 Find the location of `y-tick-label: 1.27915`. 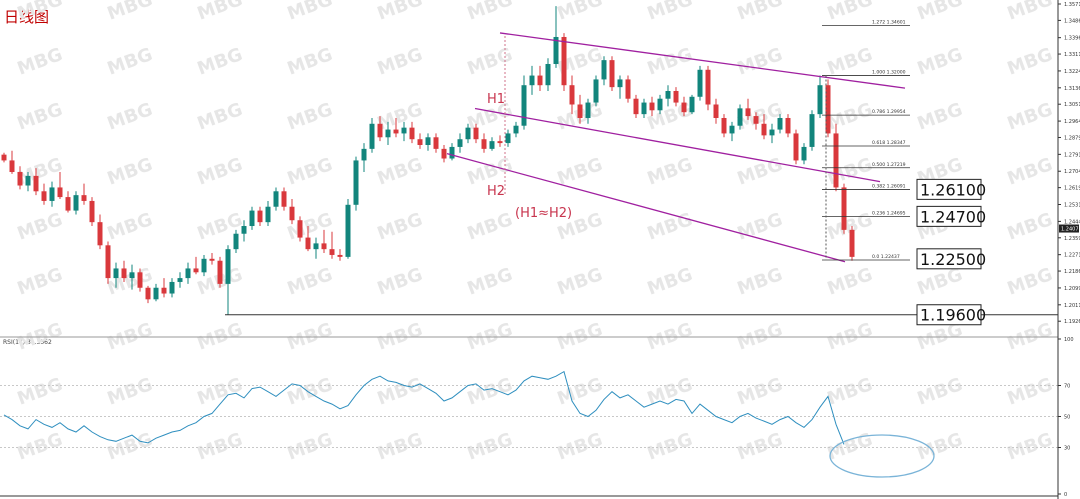

y-tick-label: 1.27915 is located at coordinates (1072, 155).